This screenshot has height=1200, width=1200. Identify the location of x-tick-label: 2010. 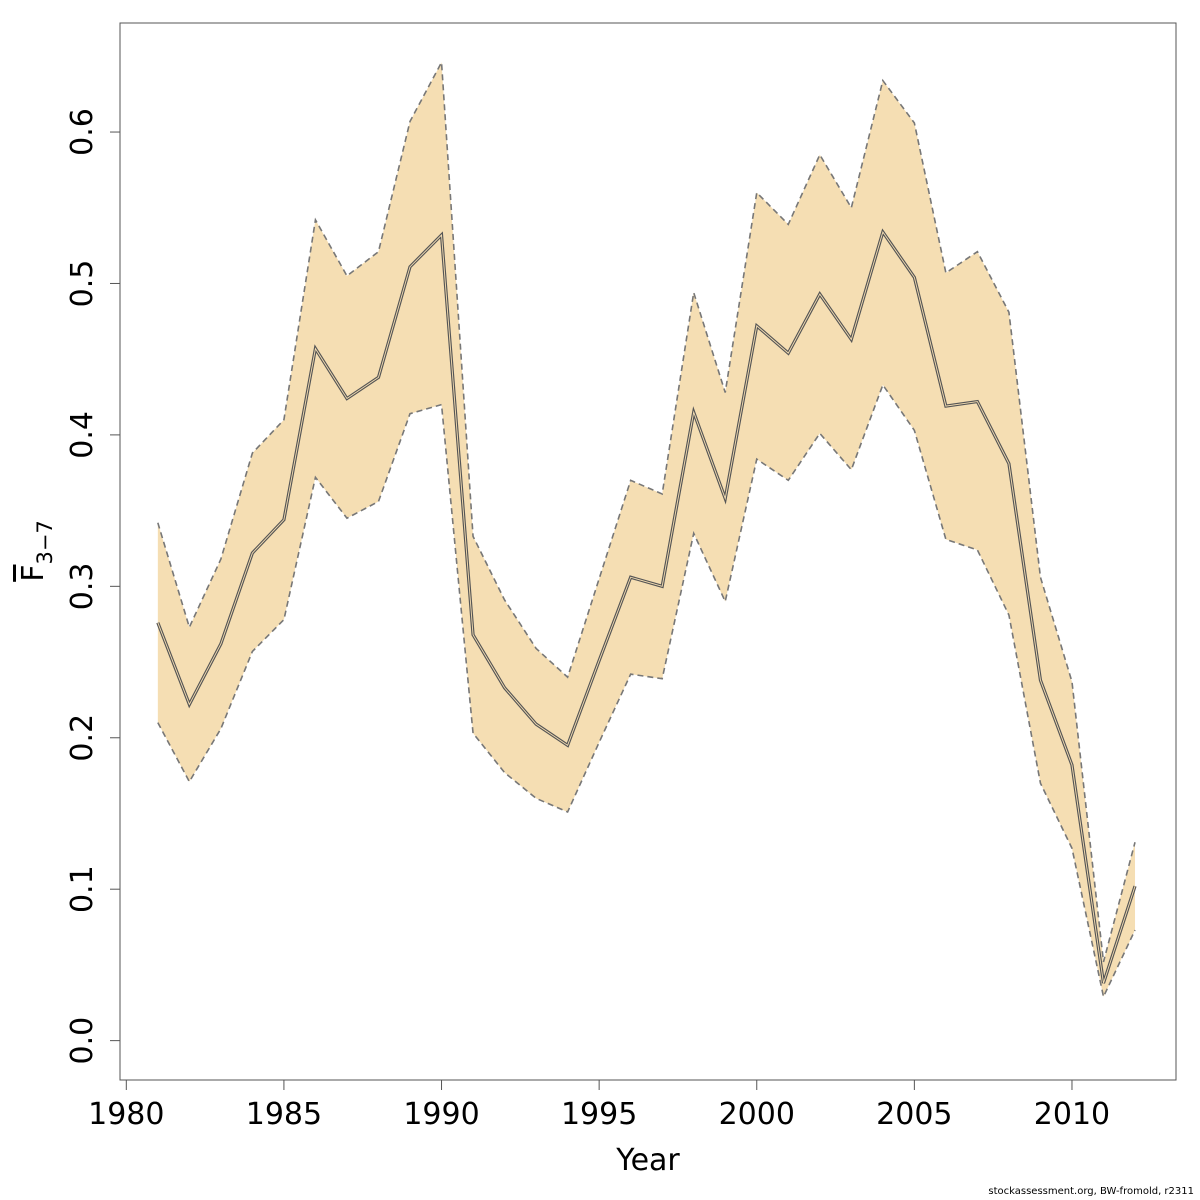
(1072, 1114).